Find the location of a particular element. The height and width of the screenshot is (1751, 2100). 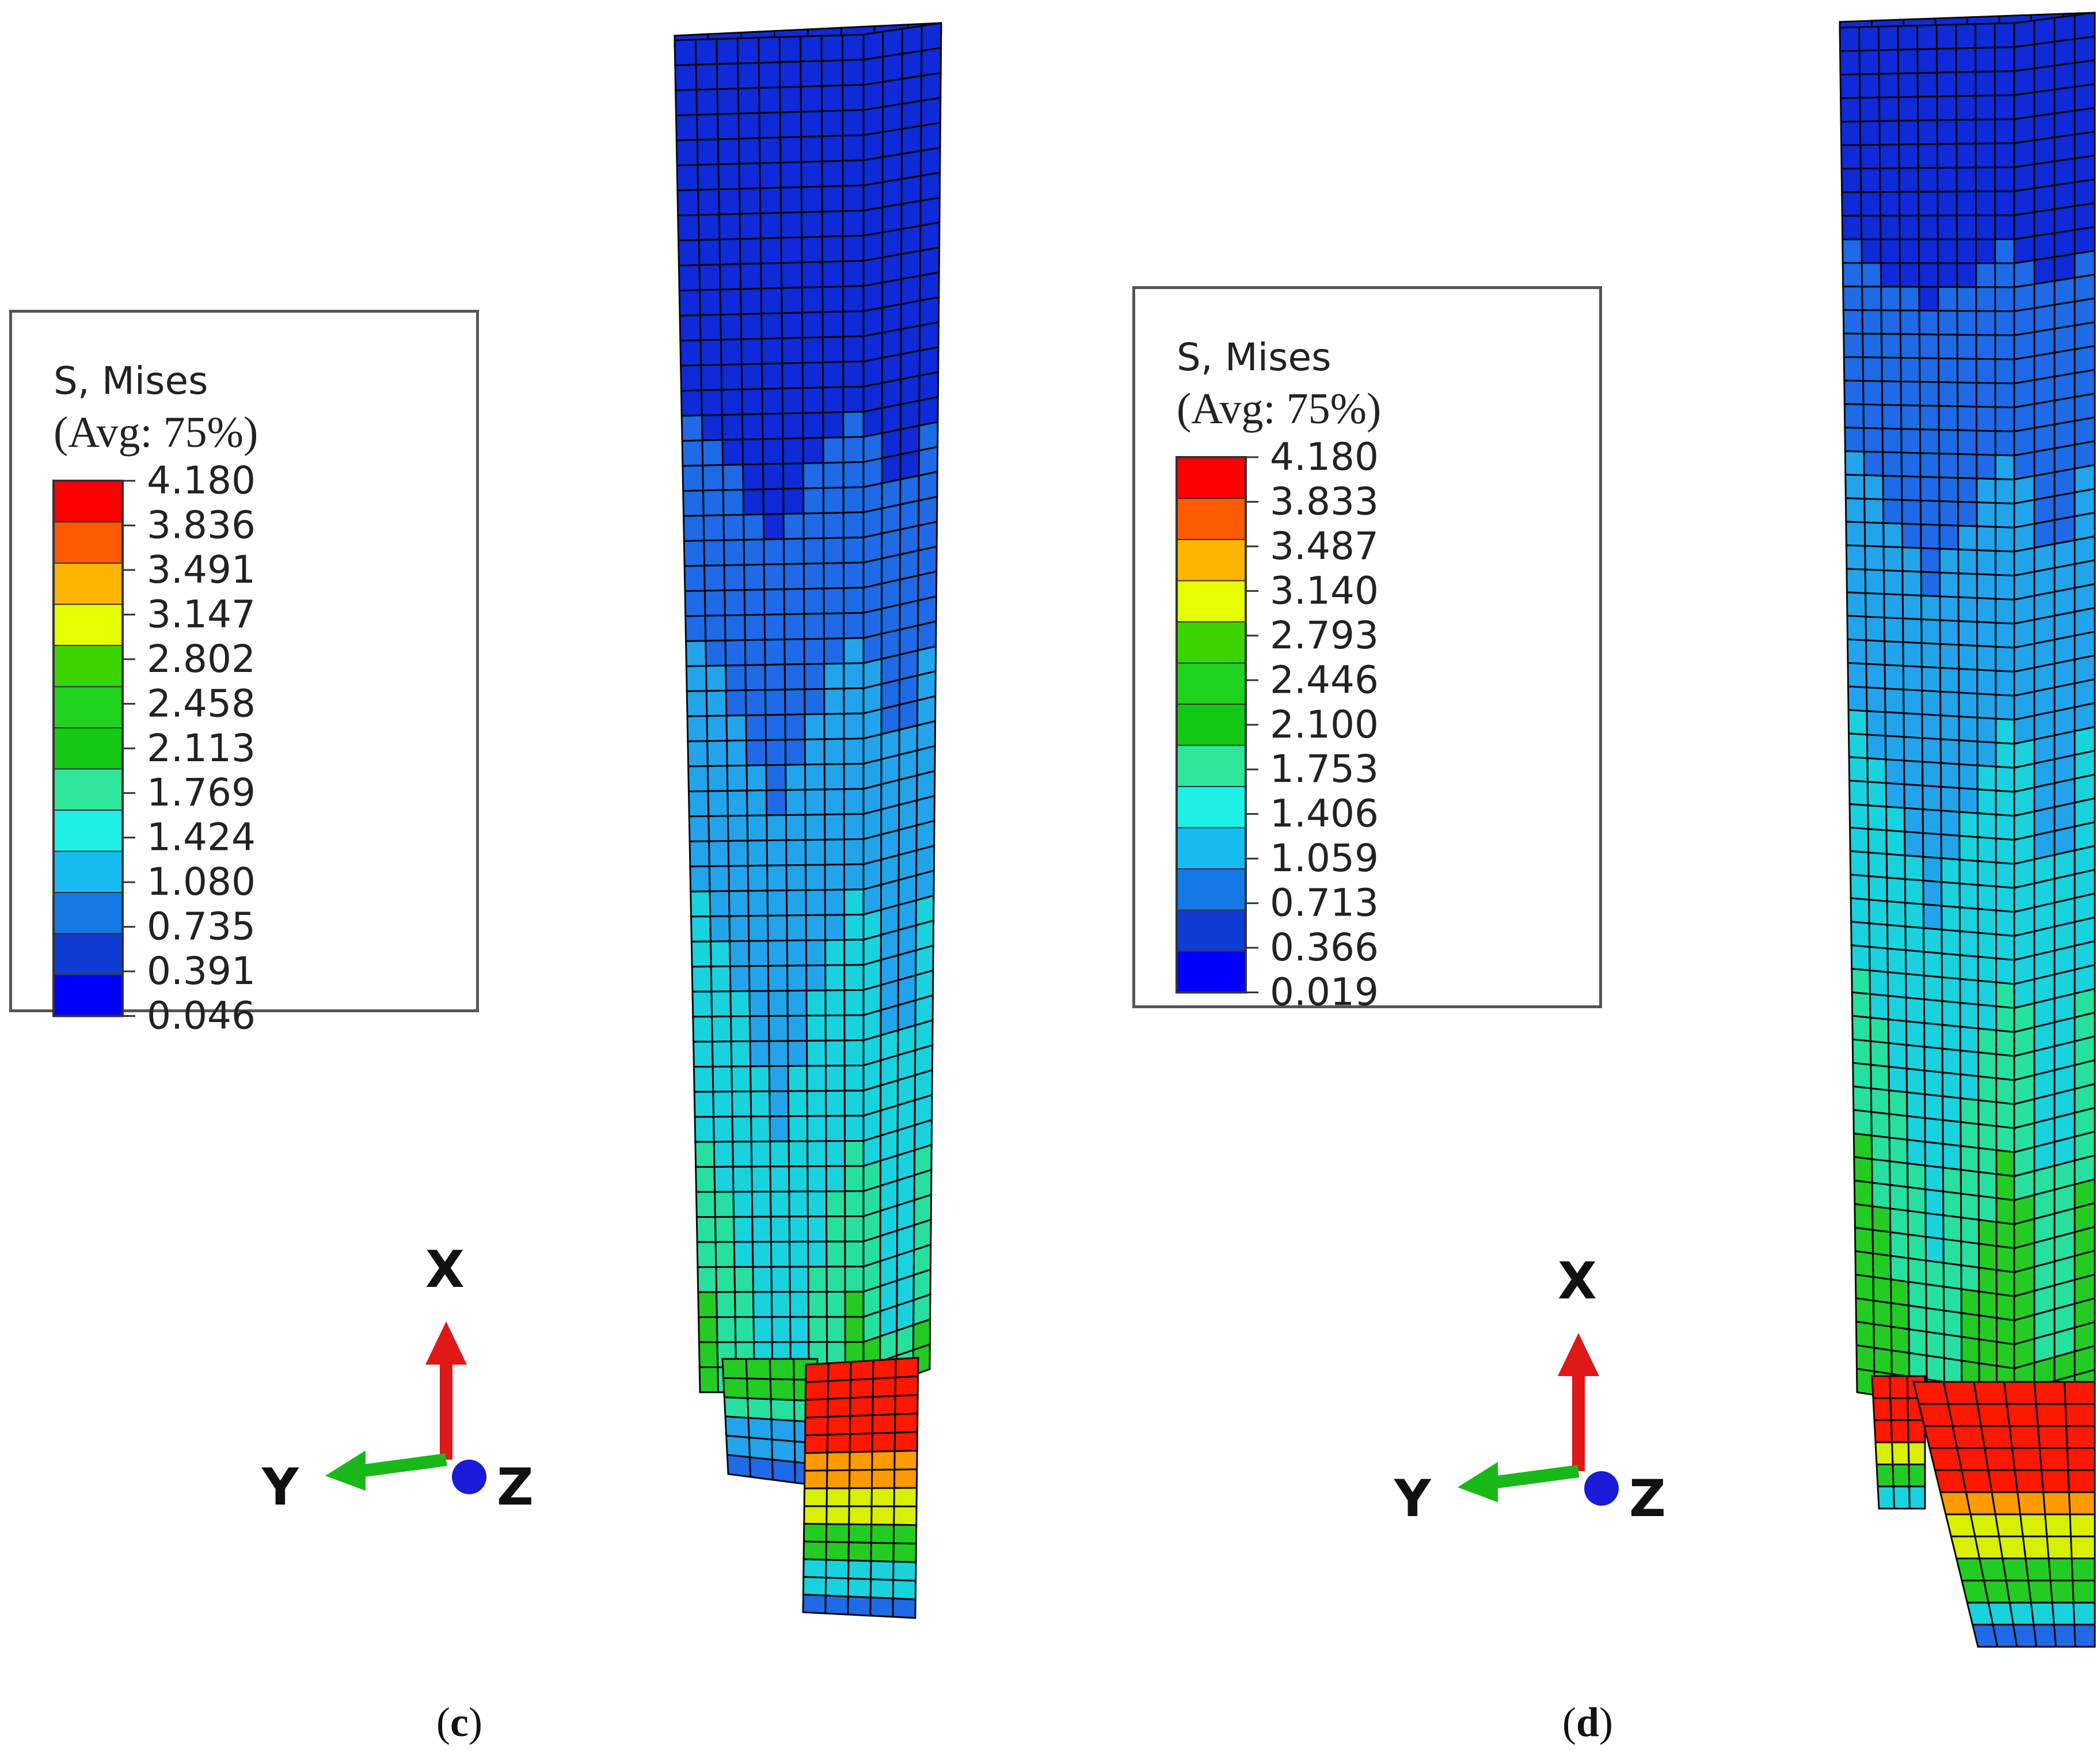

legend-tick-label: 0.046 is located at coordinates (202, 1016).